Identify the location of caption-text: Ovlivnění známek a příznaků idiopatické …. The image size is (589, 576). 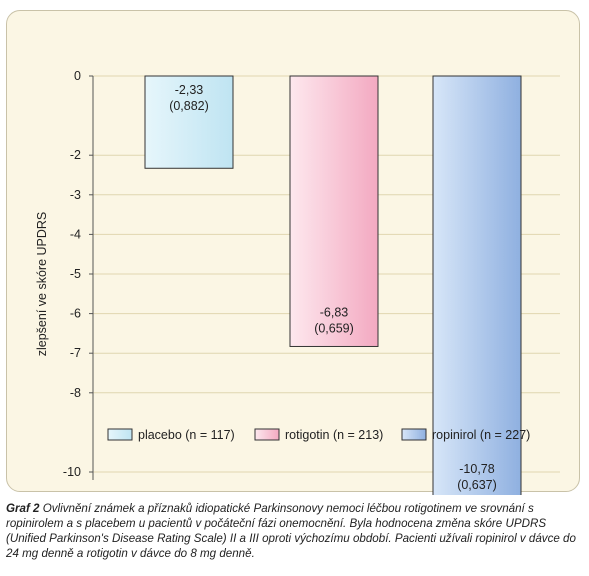
(291, 531).